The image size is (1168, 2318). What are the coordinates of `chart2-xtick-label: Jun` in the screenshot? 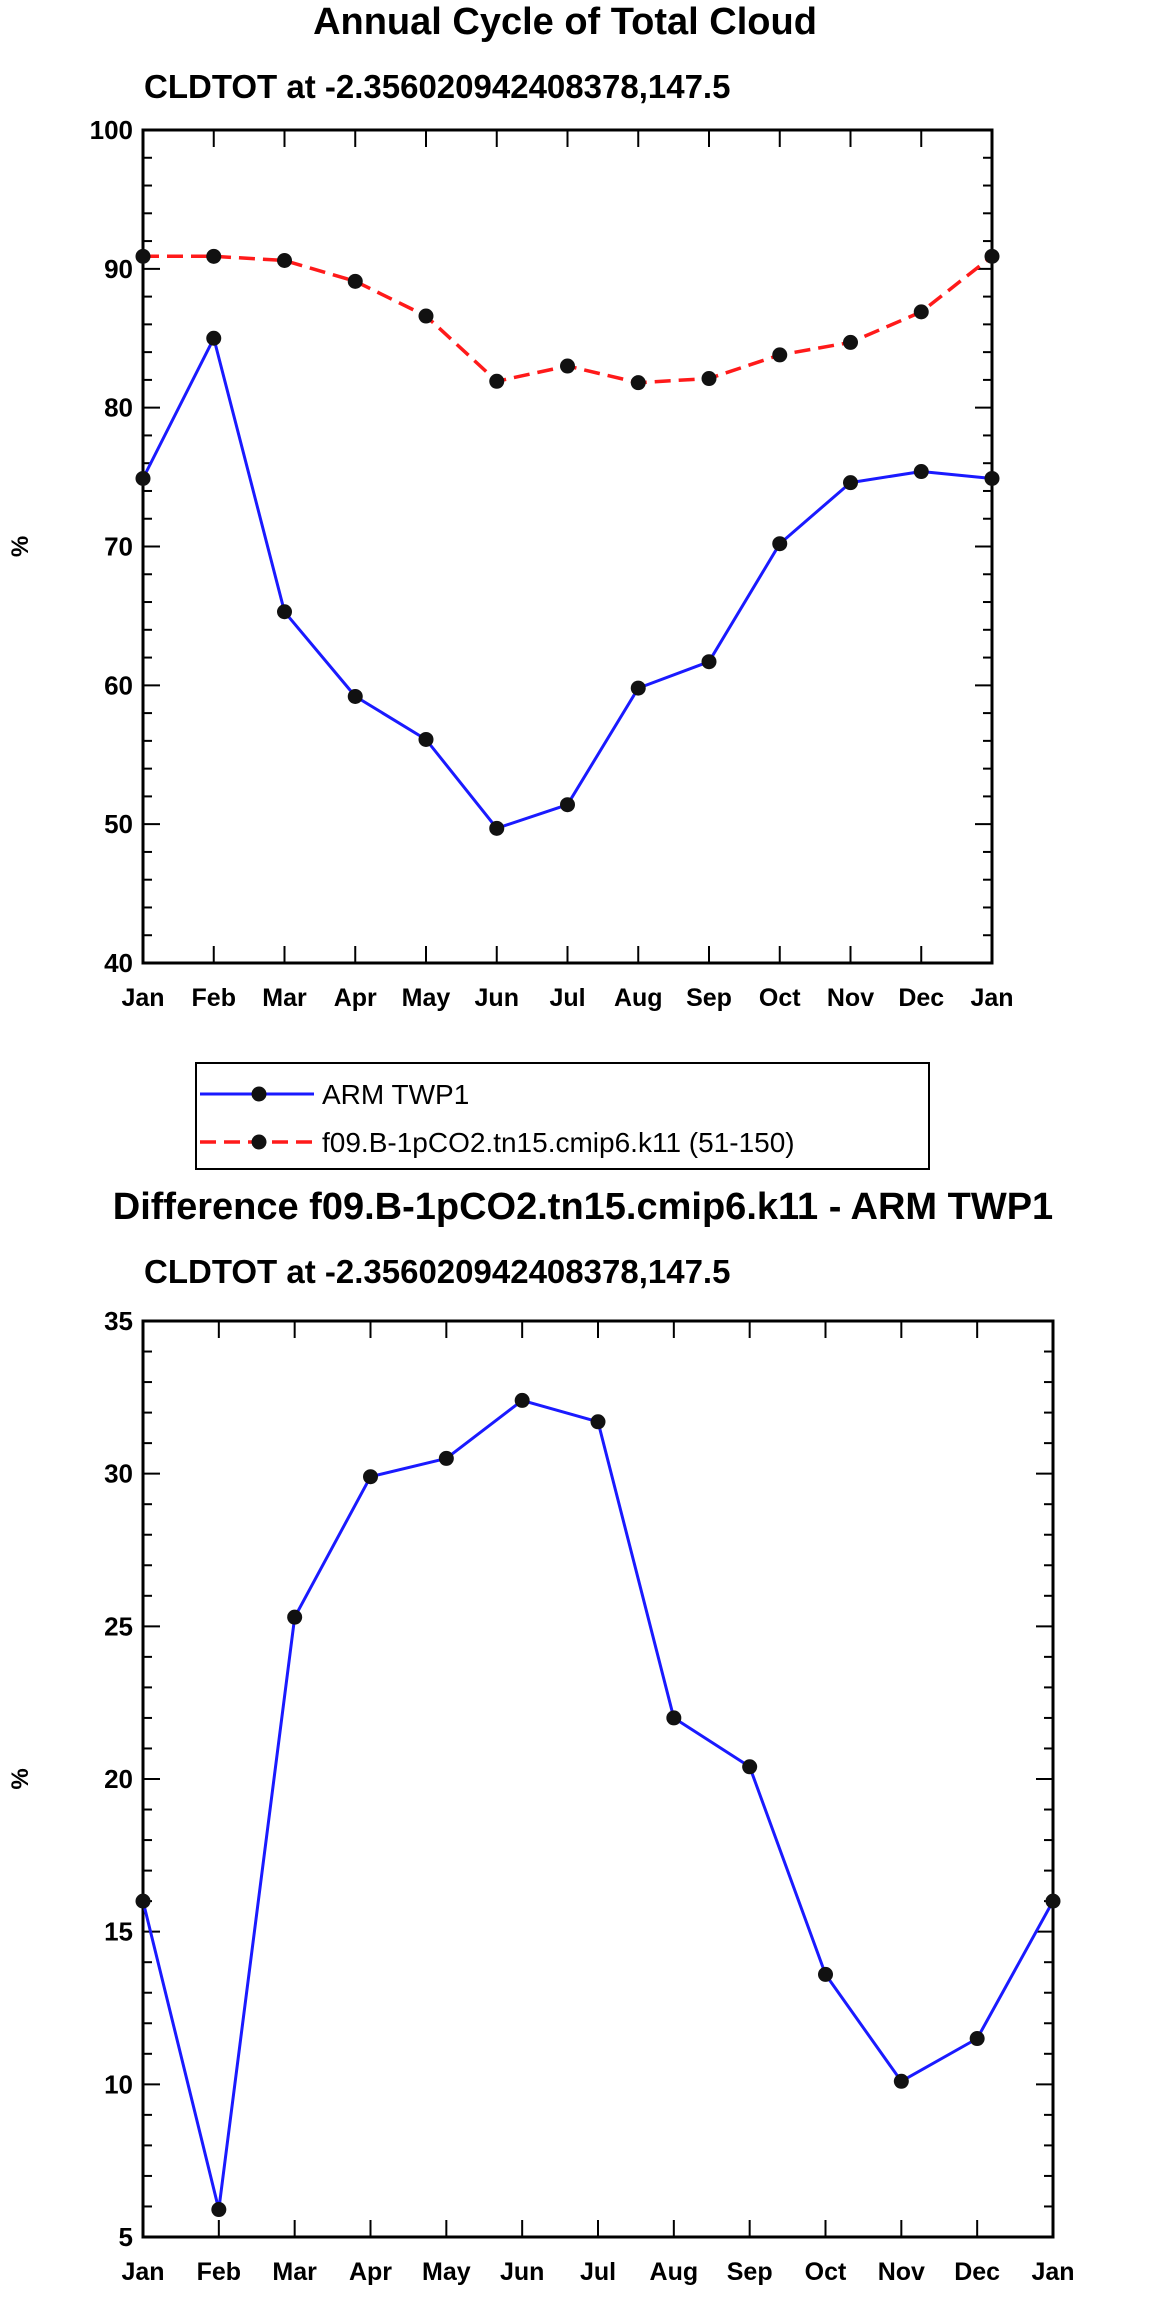 It's located at (522, 2272).